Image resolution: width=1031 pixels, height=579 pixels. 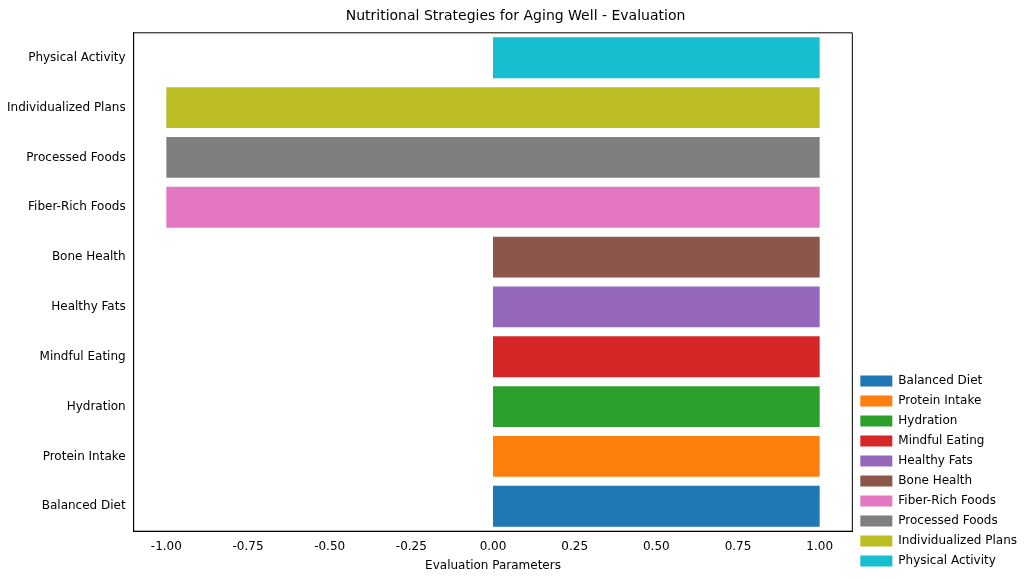 I want to click on legend-label: Processed Foods, so click(x=948, y=520).